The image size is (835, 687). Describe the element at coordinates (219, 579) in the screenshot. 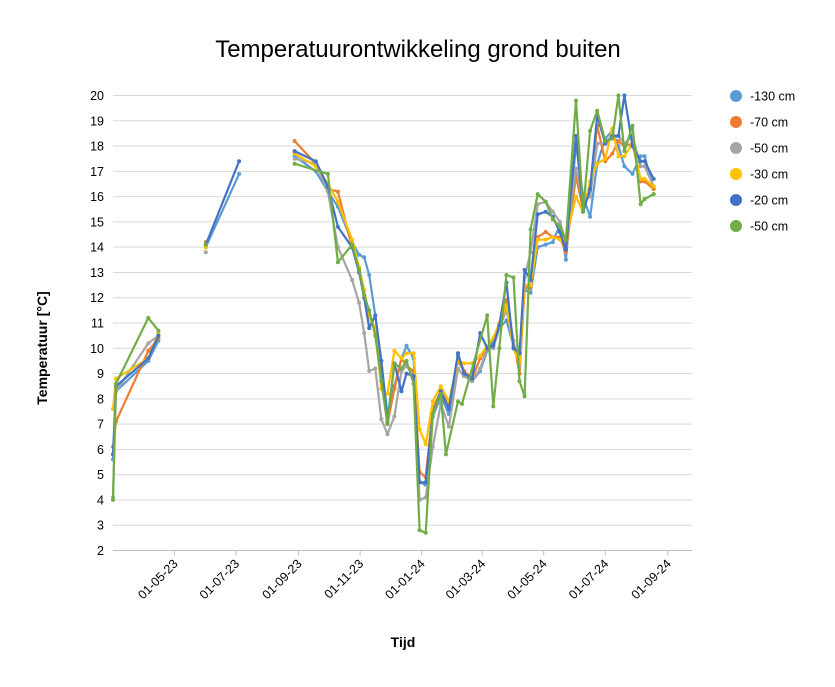

I see `x-tick-label: 01-07-23` at that location.